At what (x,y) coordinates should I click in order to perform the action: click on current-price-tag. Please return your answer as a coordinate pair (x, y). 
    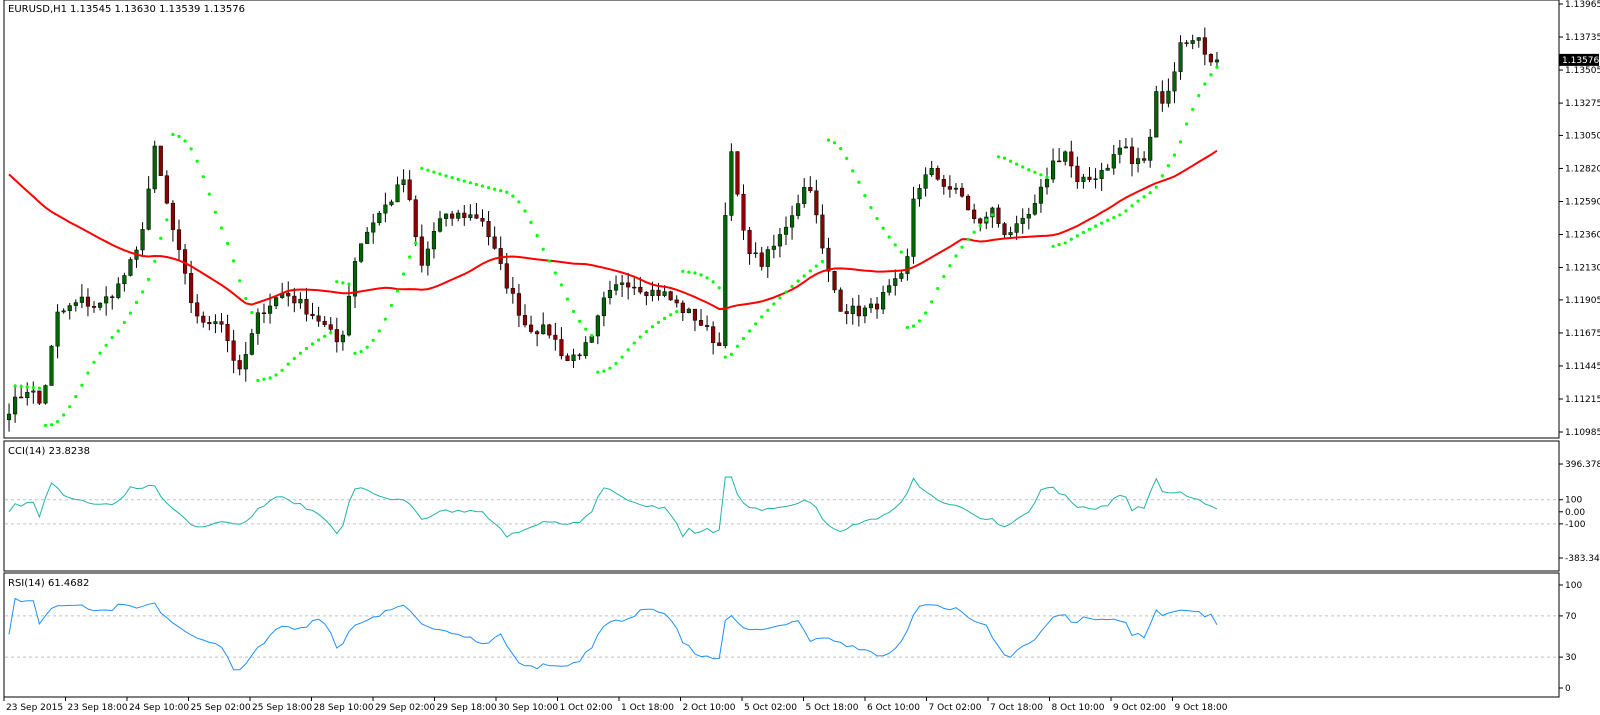
    Looking at the image, I should click on (1579, 59).